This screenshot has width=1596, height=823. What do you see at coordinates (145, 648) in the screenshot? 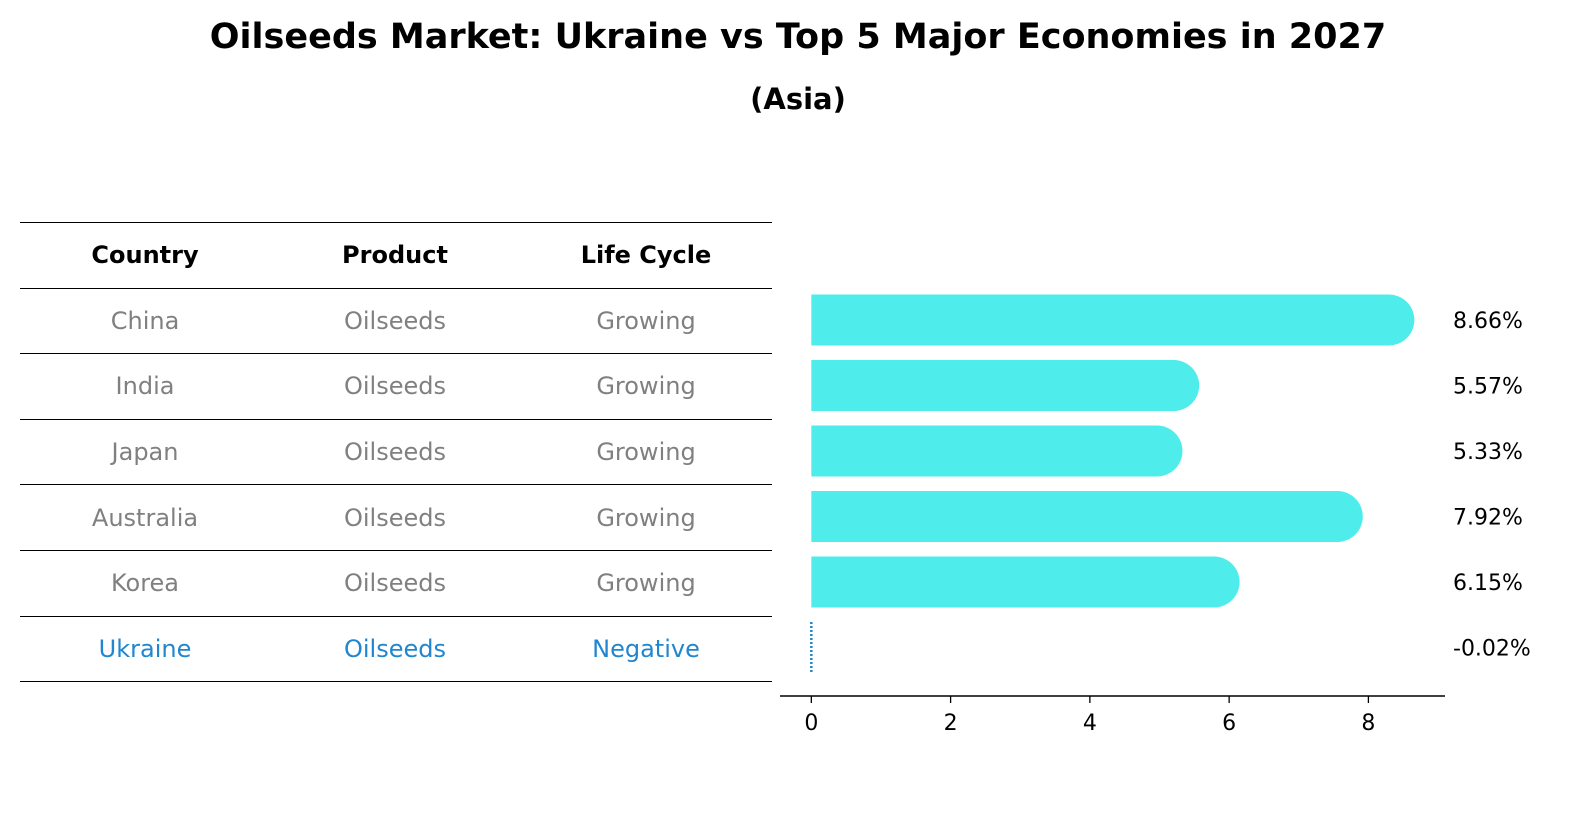
I see `country-cell: Ukraine` at bounding box center [145, 648].